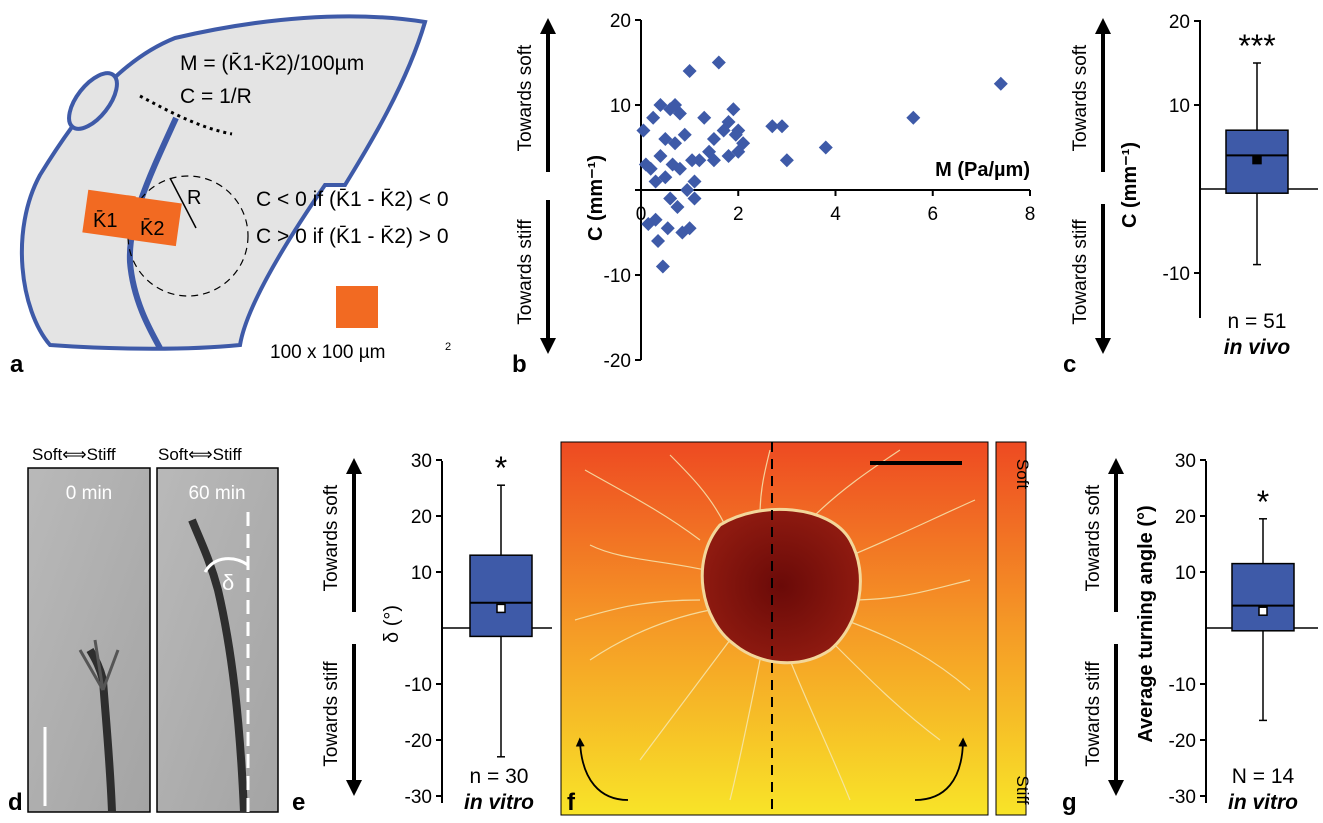 This screenshot has height=823, width=1323. I want to click on towards-soft-label-c: Towards soft, so click(1080, 97).